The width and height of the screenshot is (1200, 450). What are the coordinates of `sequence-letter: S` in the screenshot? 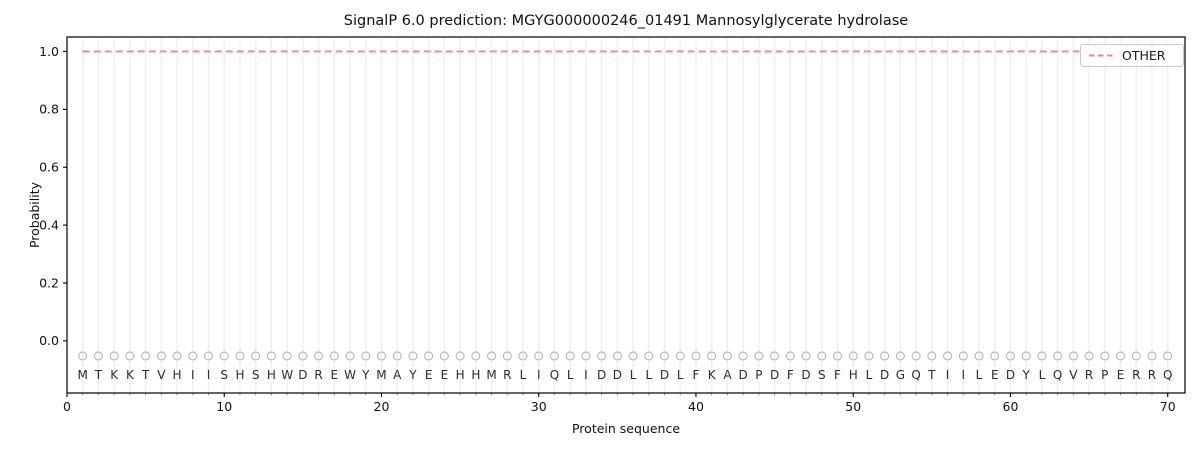 It's located at (822, 375).